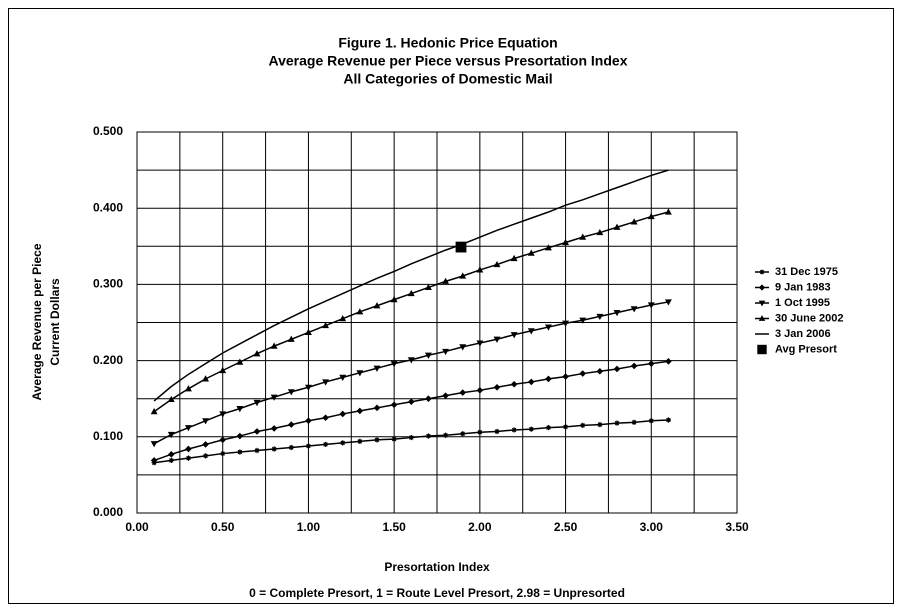 The width and height of the screenshot is (900, 612). I want to click on legend-label: 9 Jan 1983, so click(803, 287).